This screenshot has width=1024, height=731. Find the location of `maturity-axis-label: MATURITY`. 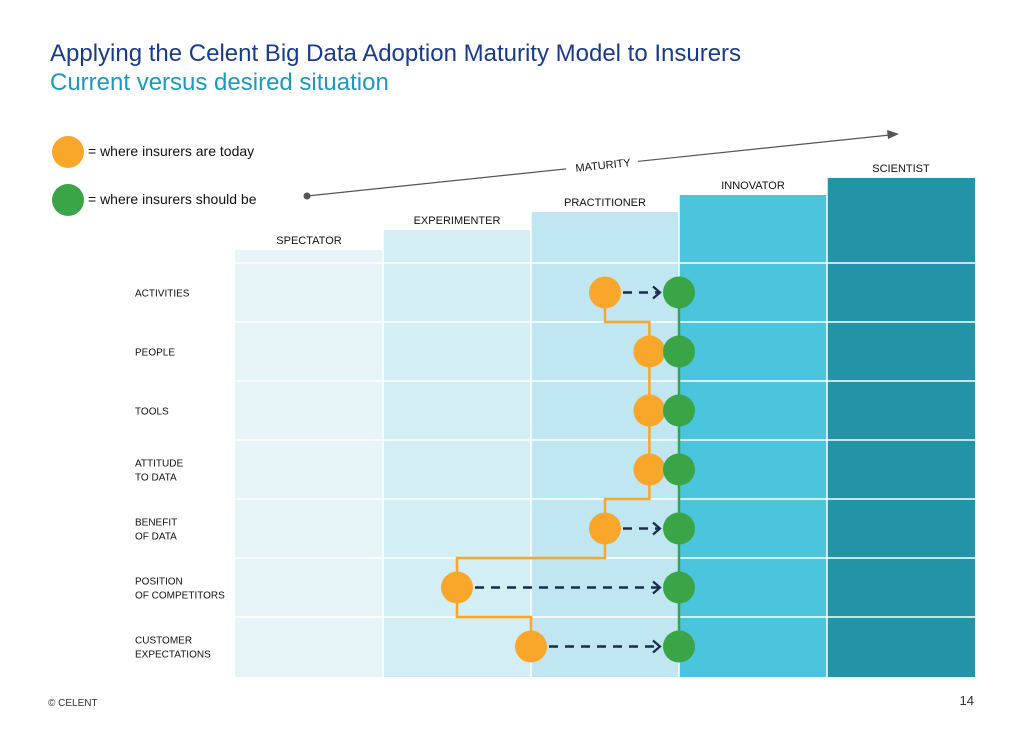

maturity-axis-label: MATURITY is located at coordinates (603, 166).